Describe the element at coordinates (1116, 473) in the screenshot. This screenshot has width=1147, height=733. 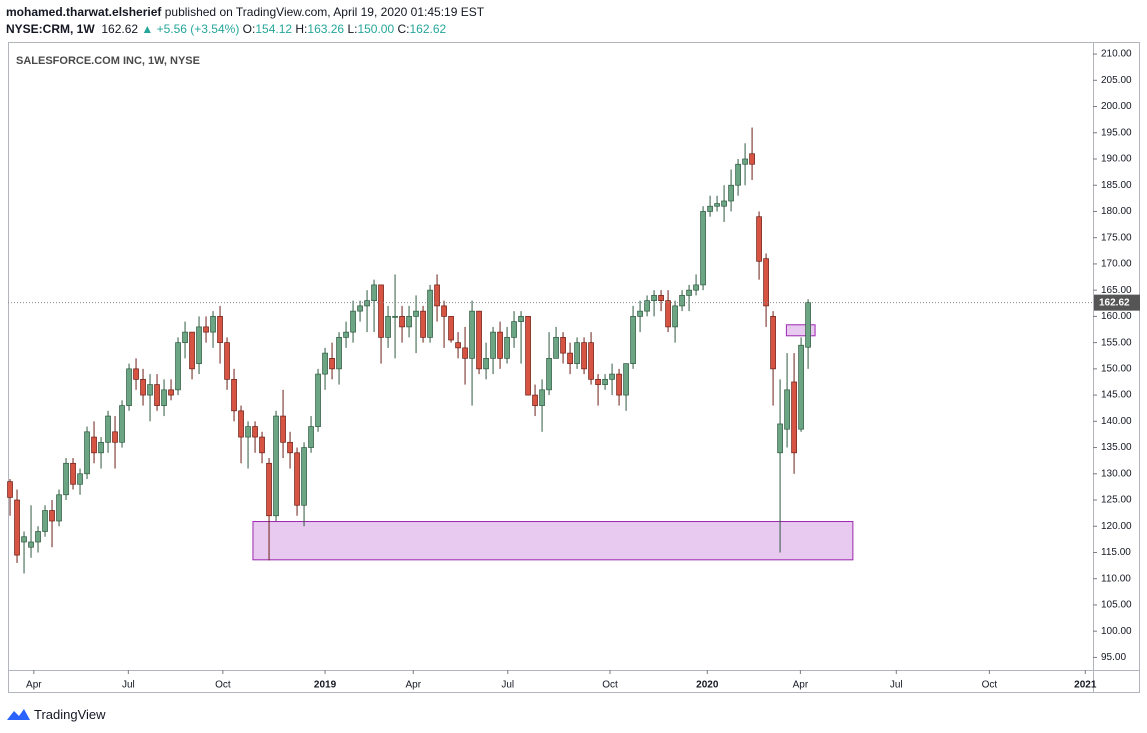
I see `y-tick-label: 130.00` at that location.